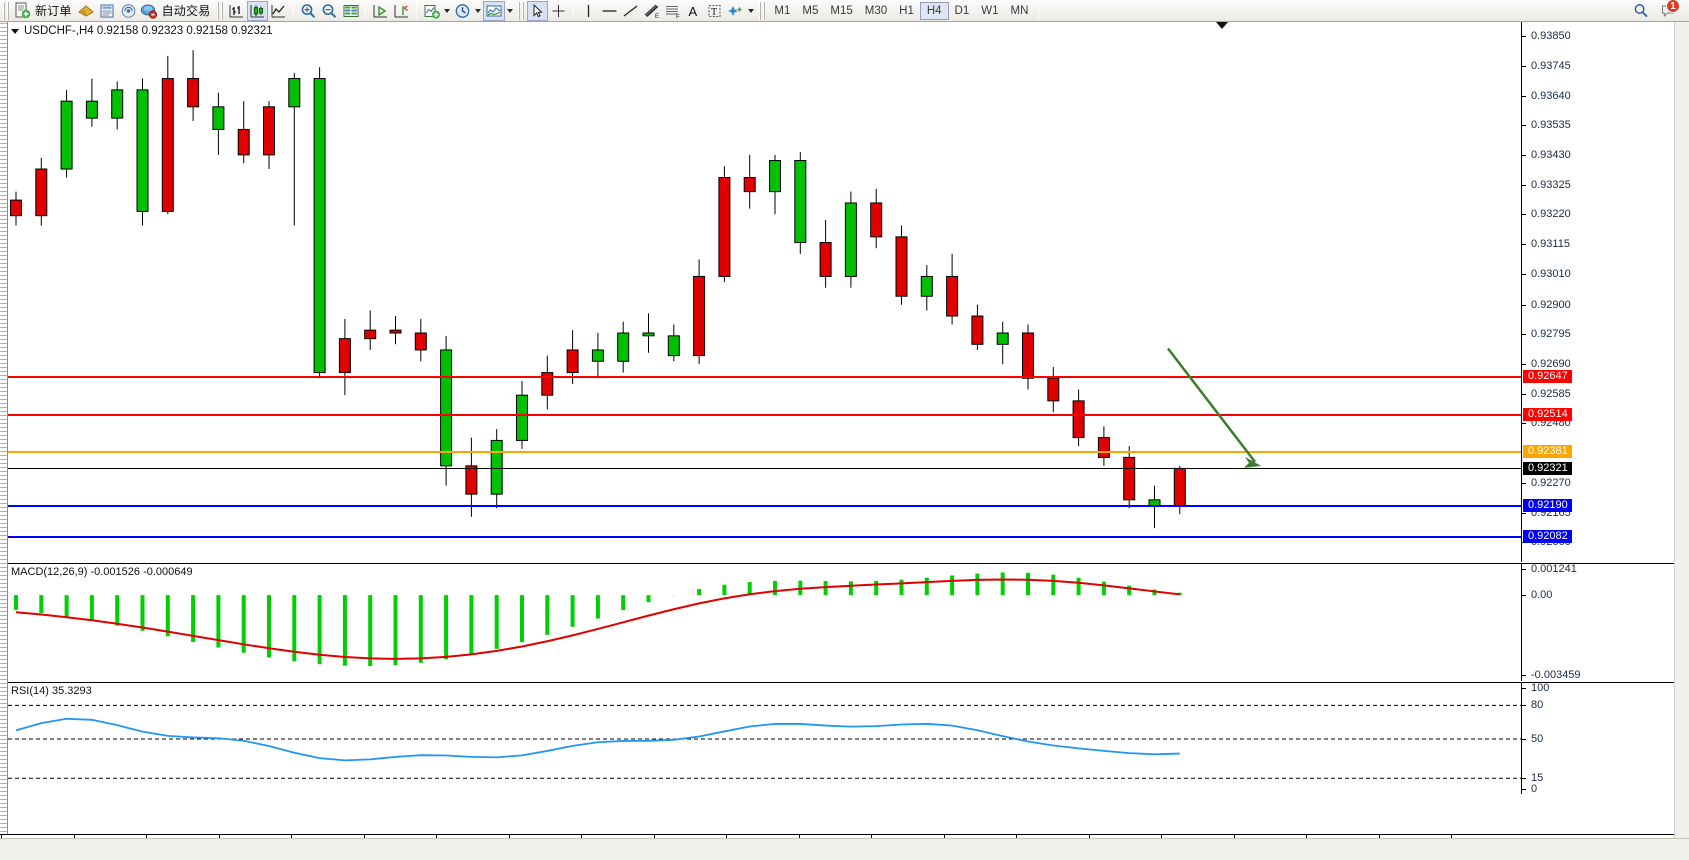 Image resolution: width=1689 pixels, height=860 pixels. I want to click on crosshair-icon, so click(558, 11).